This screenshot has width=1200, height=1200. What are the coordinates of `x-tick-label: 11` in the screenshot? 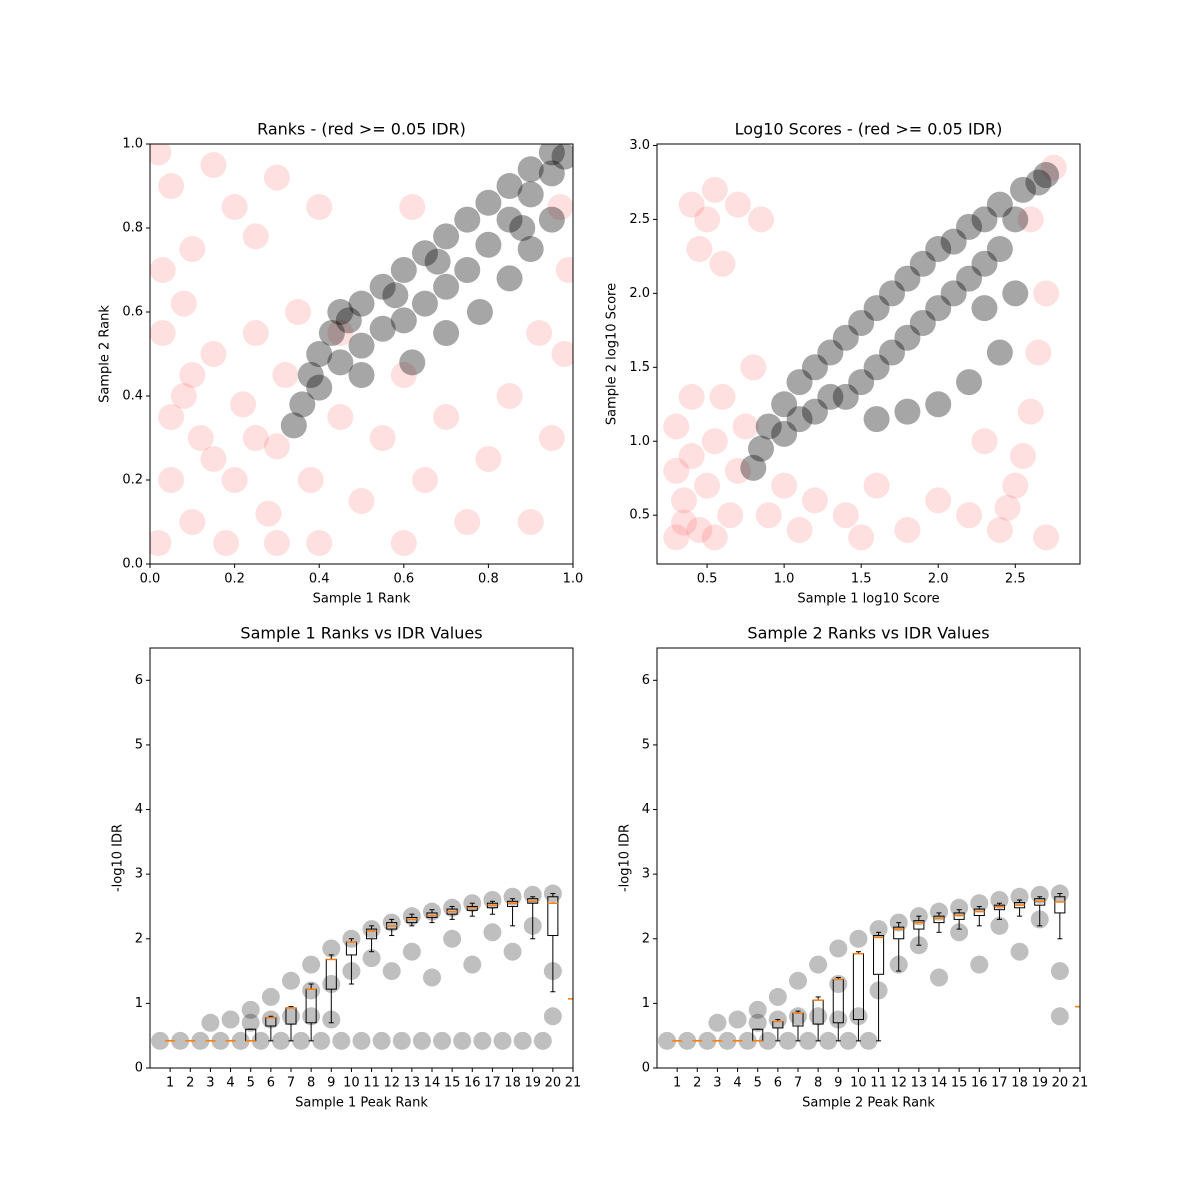 It's located at (371, 1083).